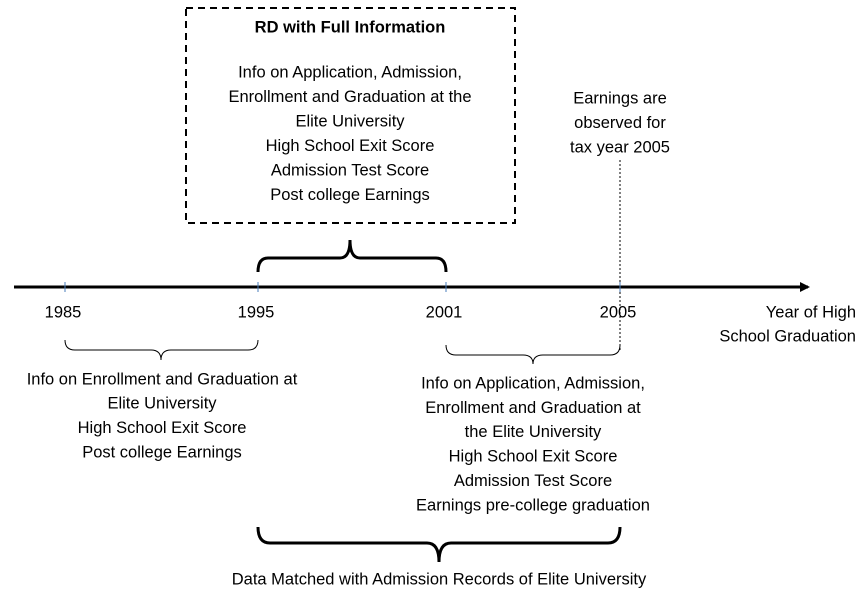 The width and height of the screenshot is (860, 592). What do you see at coordinates (162, 452) in the screenshot?
I see `left-line: Post college Earnings` at bounding box center [162, 452].